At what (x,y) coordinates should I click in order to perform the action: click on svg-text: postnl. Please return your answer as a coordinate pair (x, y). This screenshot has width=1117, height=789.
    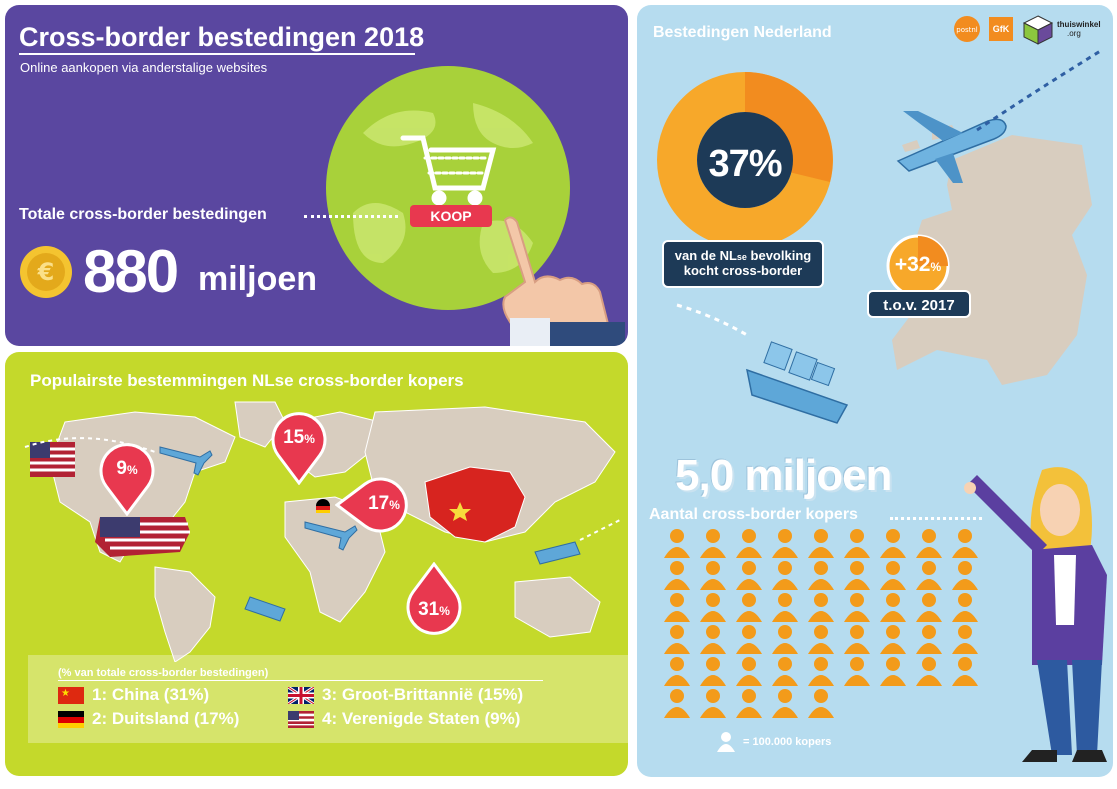
    Looking at the image, I should click on (967, 30).